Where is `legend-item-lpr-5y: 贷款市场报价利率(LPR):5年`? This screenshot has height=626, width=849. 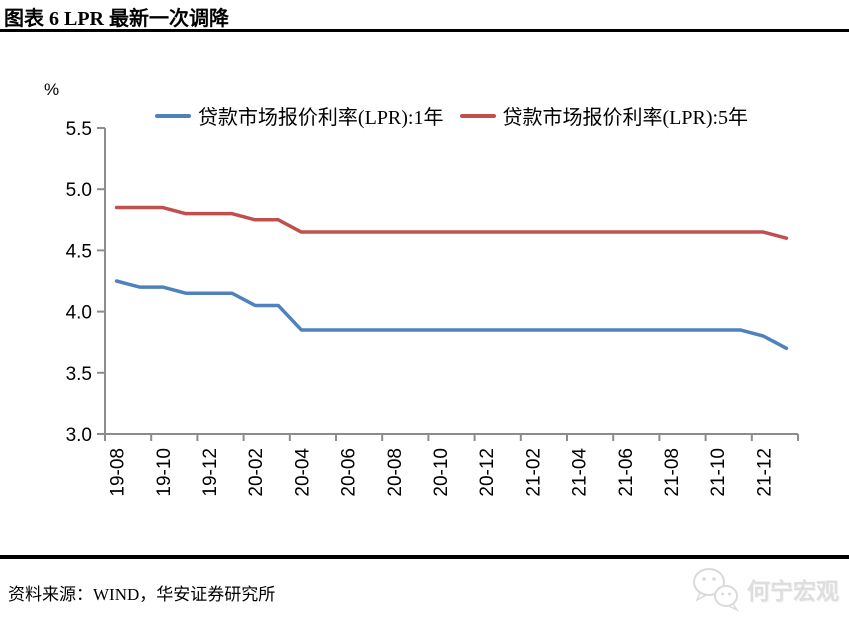 legend-item-lpr-5y: 贷款市场报价利率(LPR):5年 is located at coordinates (604, 115).